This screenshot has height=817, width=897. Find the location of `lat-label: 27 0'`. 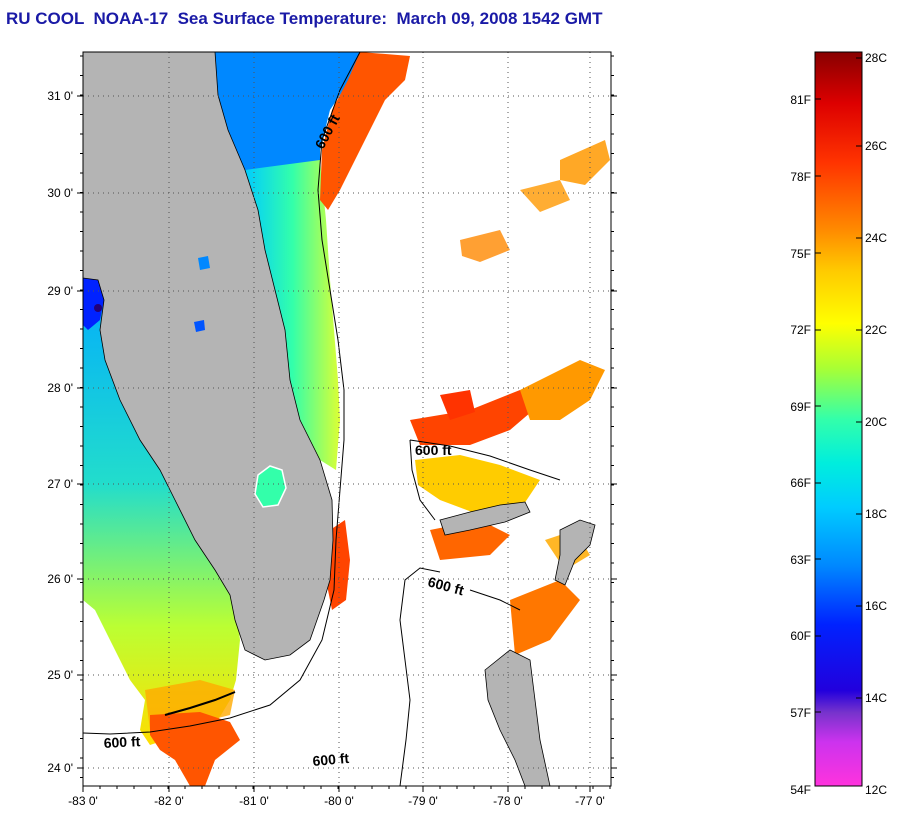

lat-label: 27 0' is located at coordinates (60, 484).